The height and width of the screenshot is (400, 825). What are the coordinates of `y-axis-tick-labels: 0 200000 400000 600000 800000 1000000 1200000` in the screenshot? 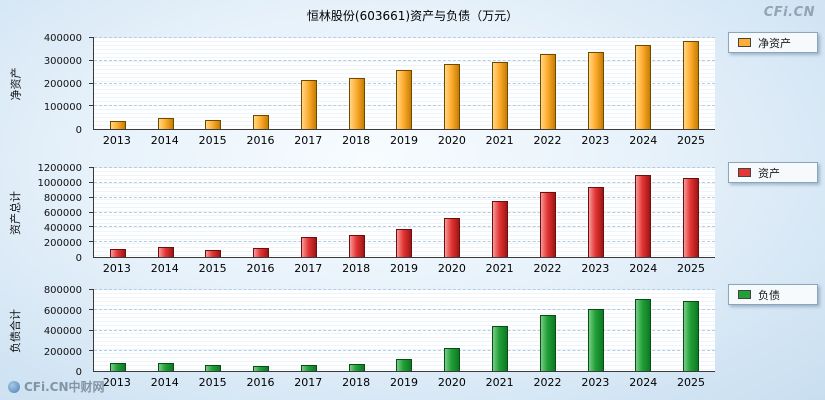 It's located at (43, 213).